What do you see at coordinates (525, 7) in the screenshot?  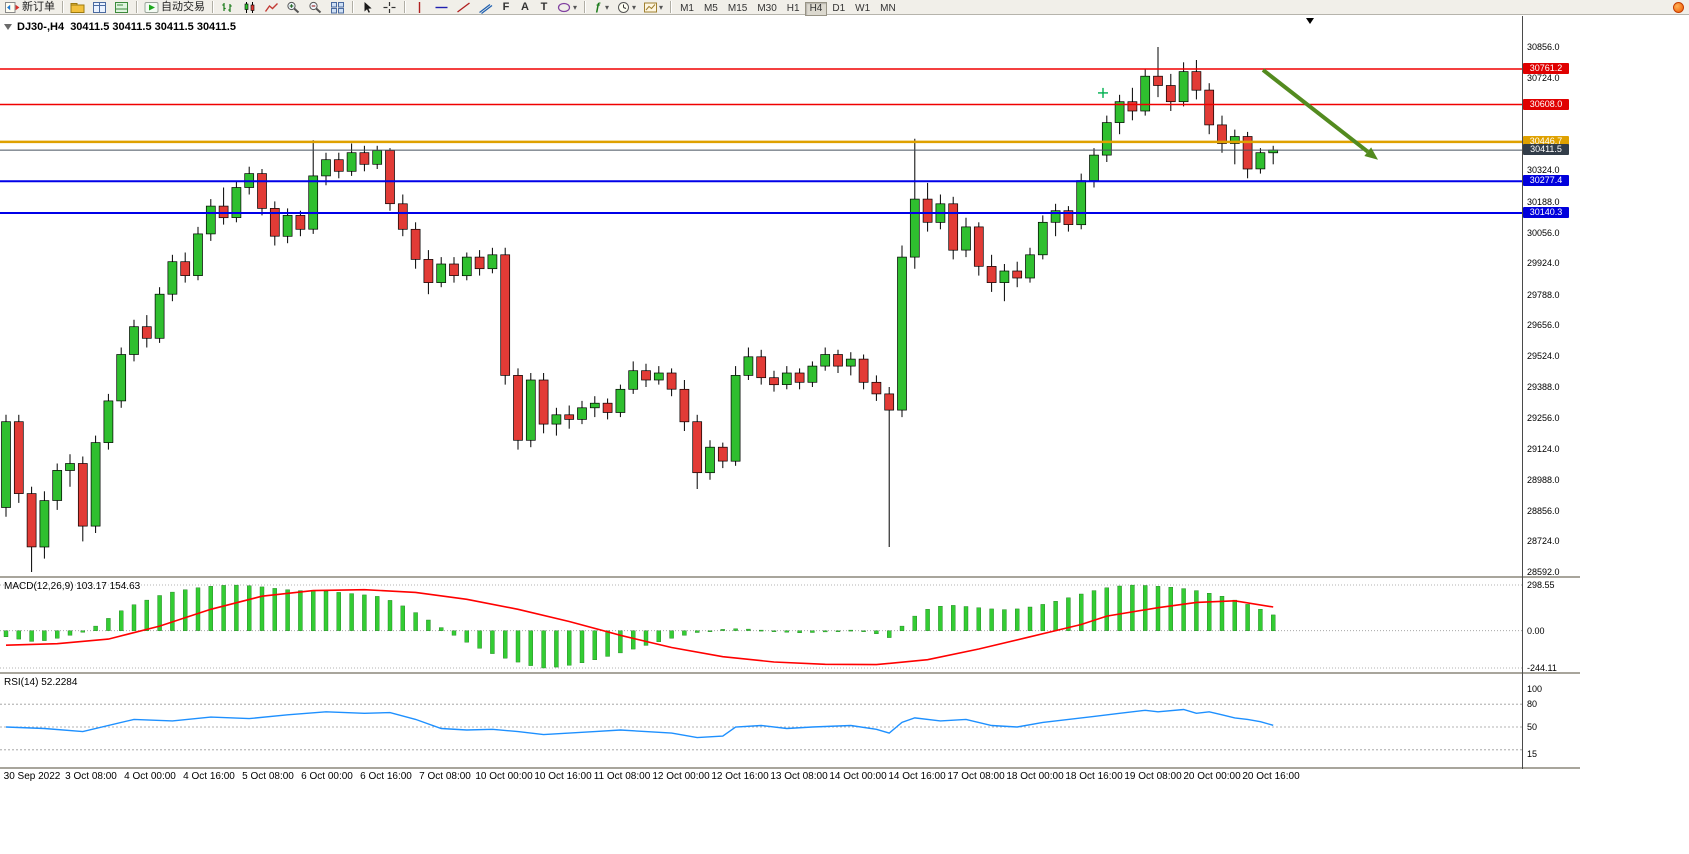 I see `text-tool-button: A` at bounding box center [525, 7].